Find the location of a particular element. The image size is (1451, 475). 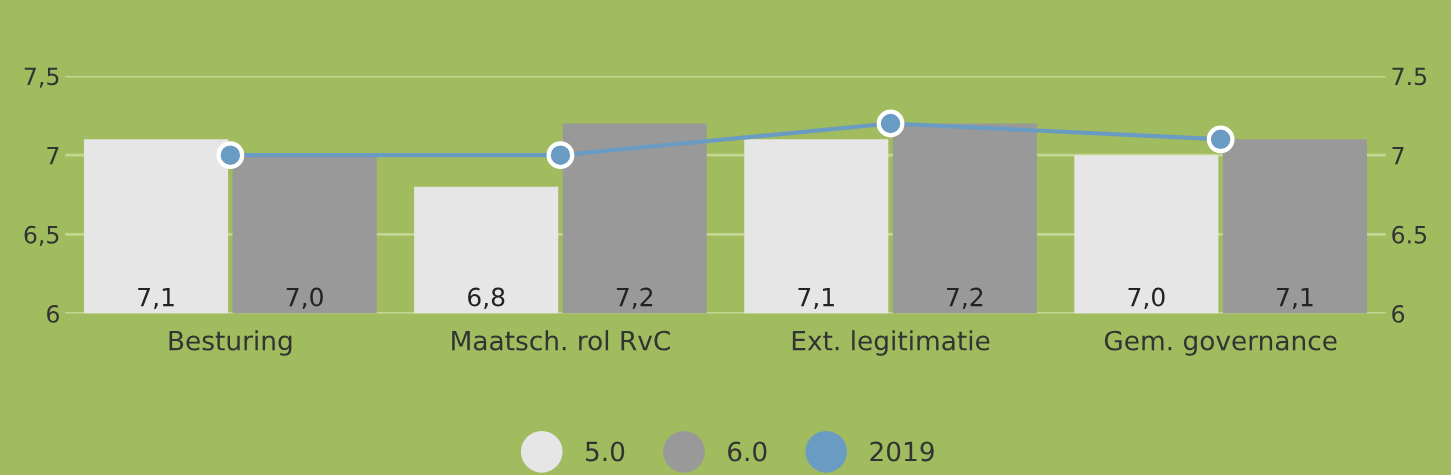

x-tick-label: Maatsch. rol RvC is located at coordinates (561, 340).